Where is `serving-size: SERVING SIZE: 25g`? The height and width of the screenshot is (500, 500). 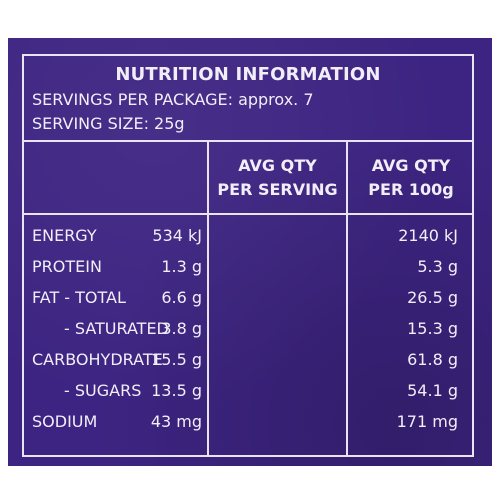
serving-size: SERVING SIZE: 25g is located at coordinates (108, 123).